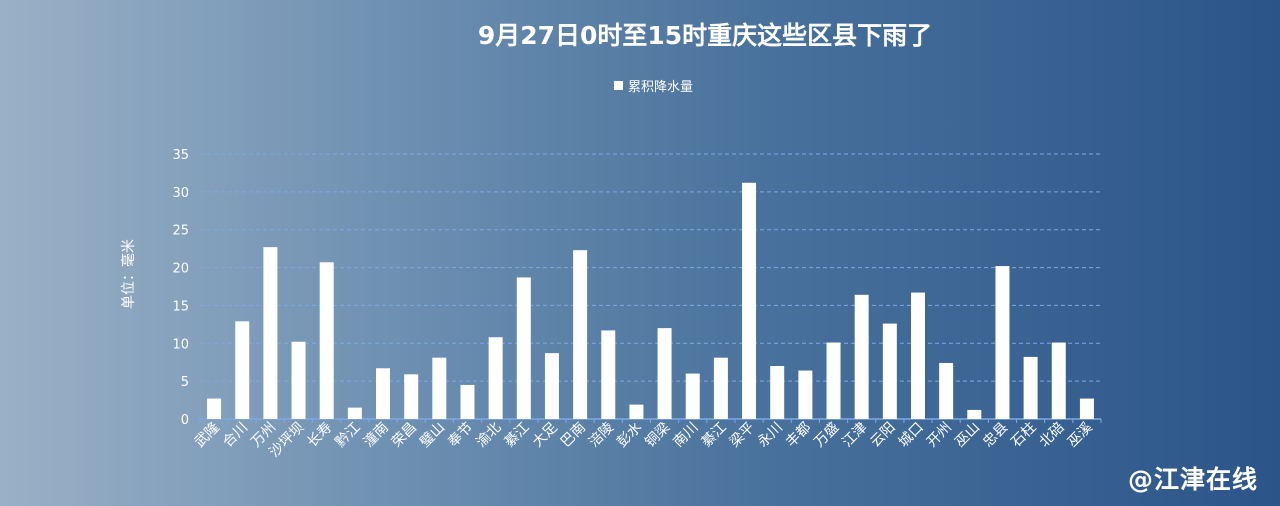  I want to click on x-tick-label: 璧山, so click(432, 435).